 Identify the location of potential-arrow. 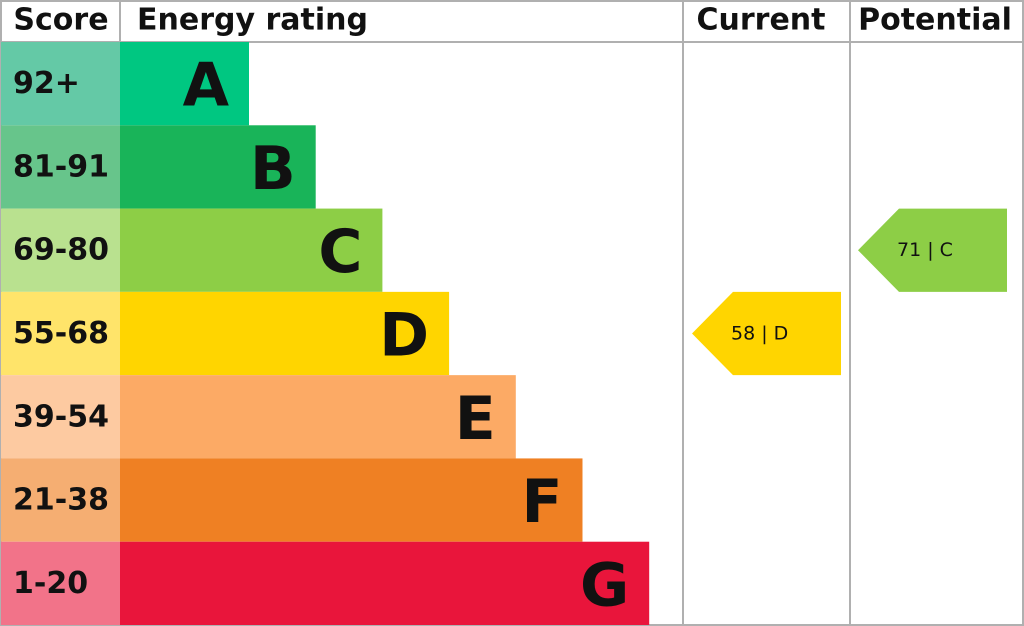
(932, 250).